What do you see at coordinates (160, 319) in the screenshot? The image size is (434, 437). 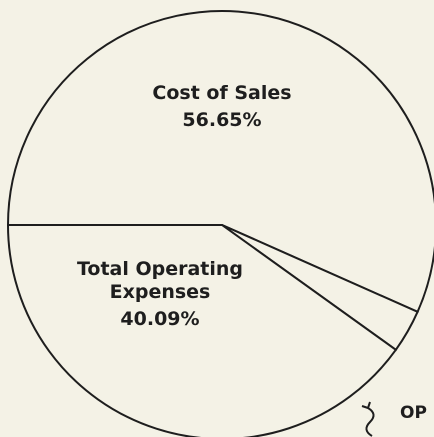 I see `value-label: 40.09%` at bounding box center [160, 319].